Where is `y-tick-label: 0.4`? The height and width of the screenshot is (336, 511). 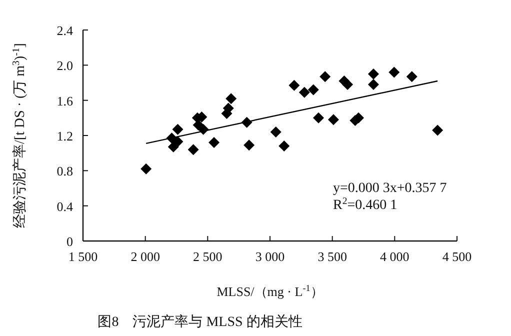 y-tick-label: 0.4 is located at coordinates (65, 206).